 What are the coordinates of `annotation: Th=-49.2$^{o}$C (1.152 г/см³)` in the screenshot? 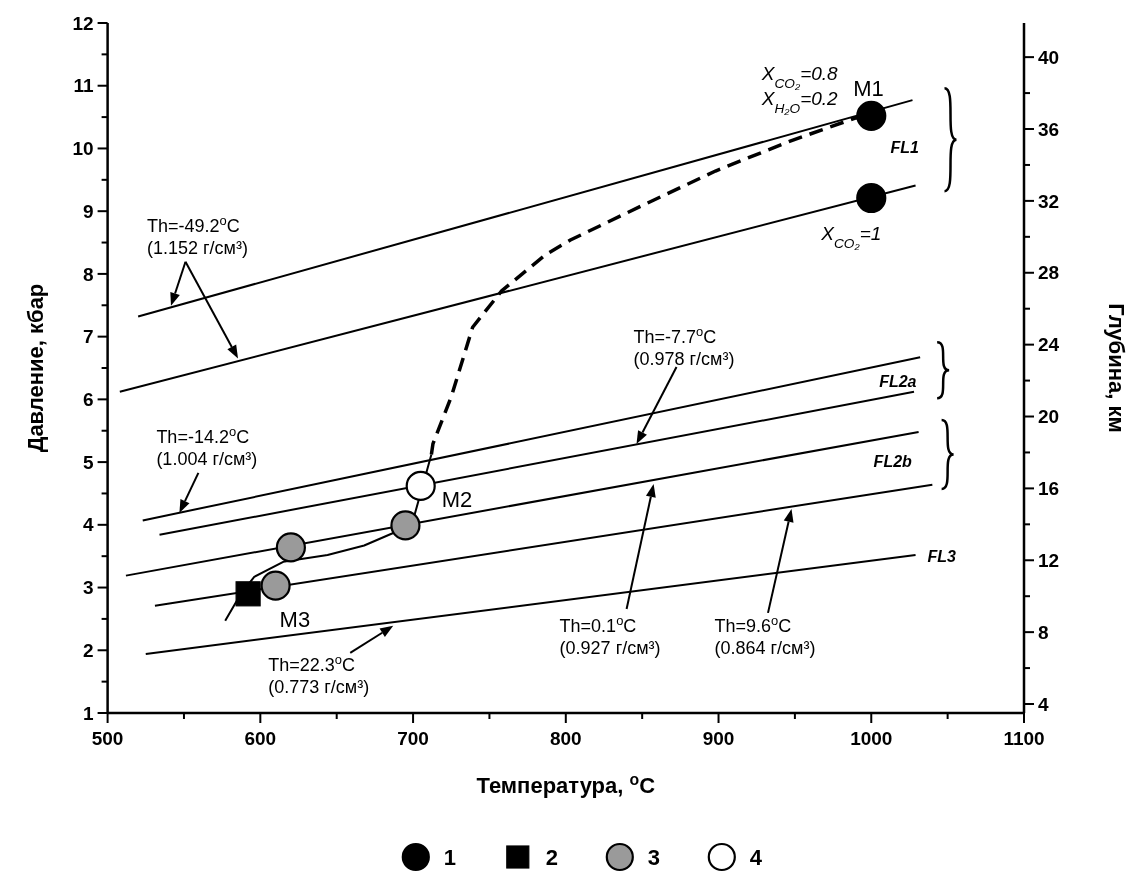 It's located at (197, 235).